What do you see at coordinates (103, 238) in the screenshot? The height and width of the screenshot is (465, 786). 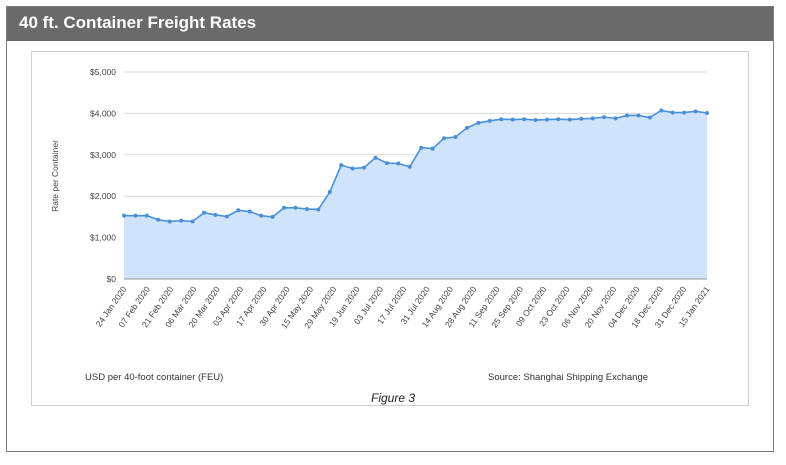 I see `y-tick-label: $1,000` at bounding box center [103, 238].